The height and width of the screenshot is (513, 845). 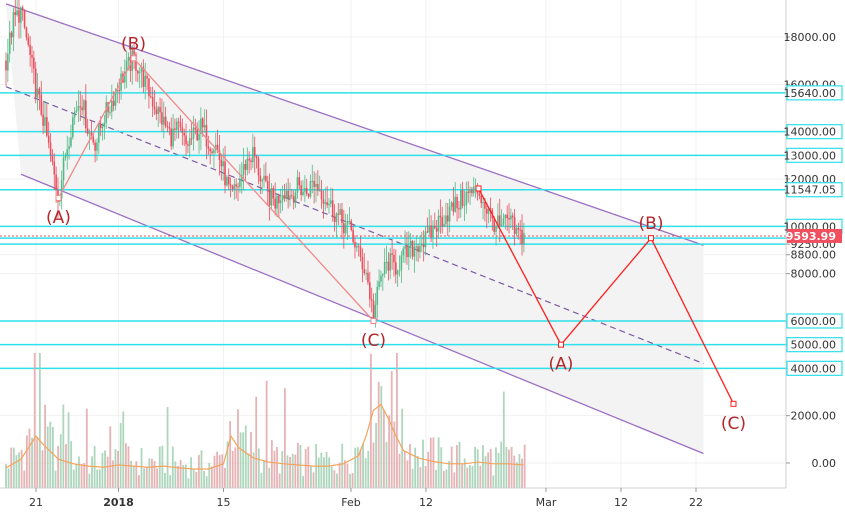 What do you see at coordinates (810, 155) in the screenshot?
I see `level-tag-label-2: 13000.00` at bounding box center [810, 155].